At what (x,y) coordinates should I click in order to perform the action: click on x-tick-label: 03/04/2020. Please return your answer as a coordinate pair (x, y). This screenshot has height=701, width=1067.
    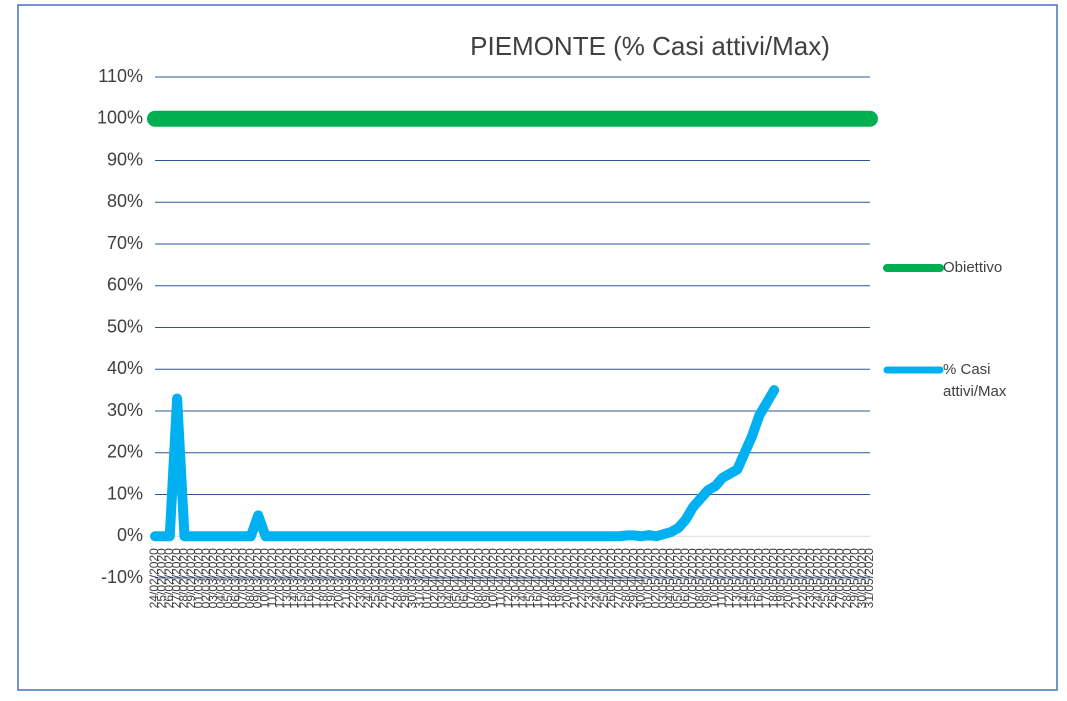
    Looking at the image, I should click on (442, 578).